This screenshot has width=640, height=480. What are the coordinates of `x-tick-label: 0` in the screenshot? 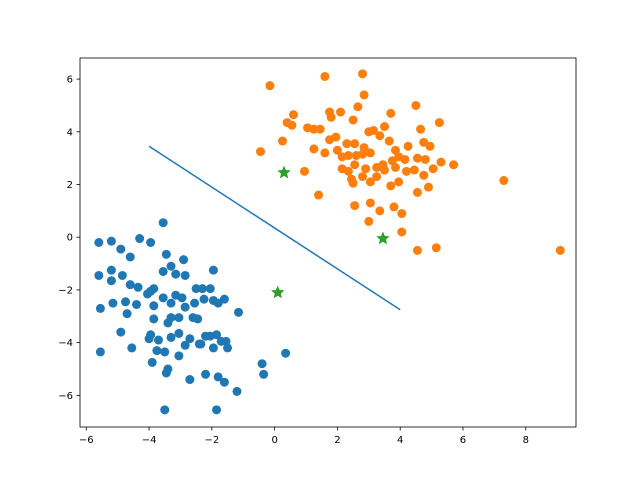 It's located at (274, 440).